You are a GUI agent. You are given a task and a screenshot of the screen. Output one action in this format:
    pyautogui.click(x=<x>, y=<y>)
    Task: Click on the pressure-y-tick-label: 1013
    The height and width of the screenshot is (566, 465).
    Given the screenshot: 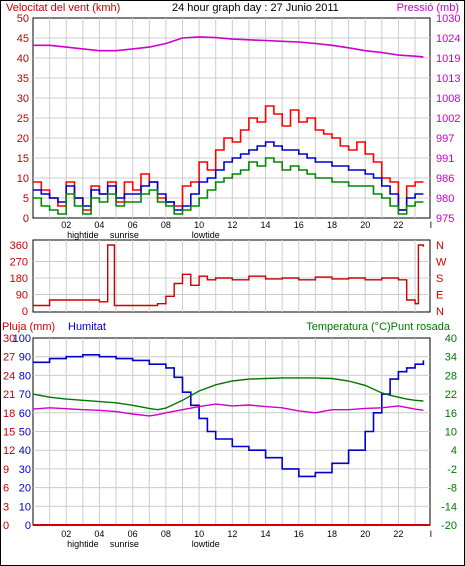 What is the action you would take?
    pyautogui.click(x=448, y=79)
    